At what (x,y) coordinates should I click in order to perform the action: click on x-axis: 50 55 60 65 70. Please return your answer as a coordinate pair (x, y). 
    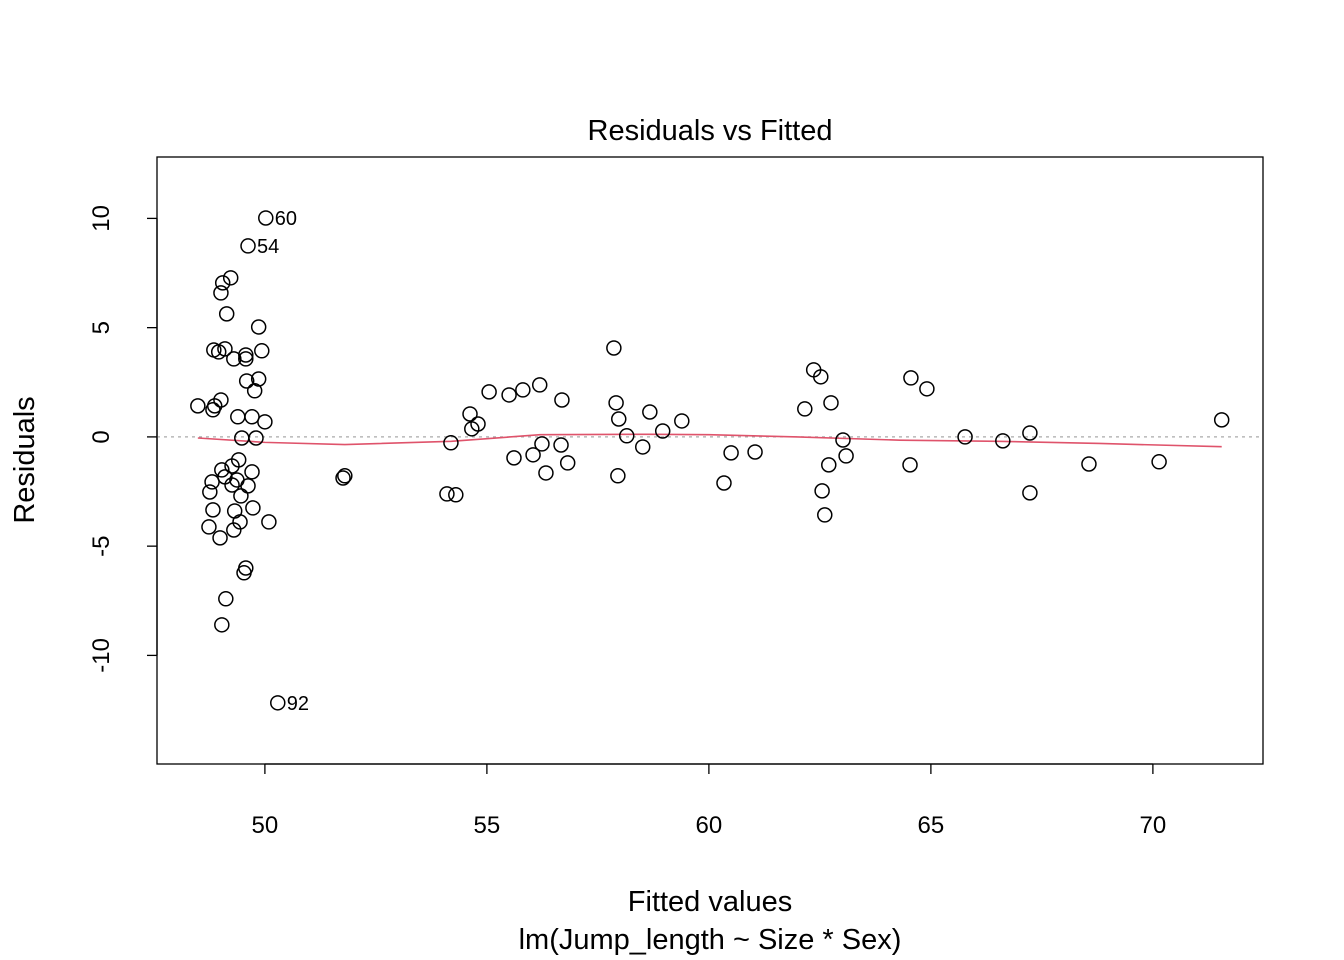
    Looking at the image, I should click on (709, 801).